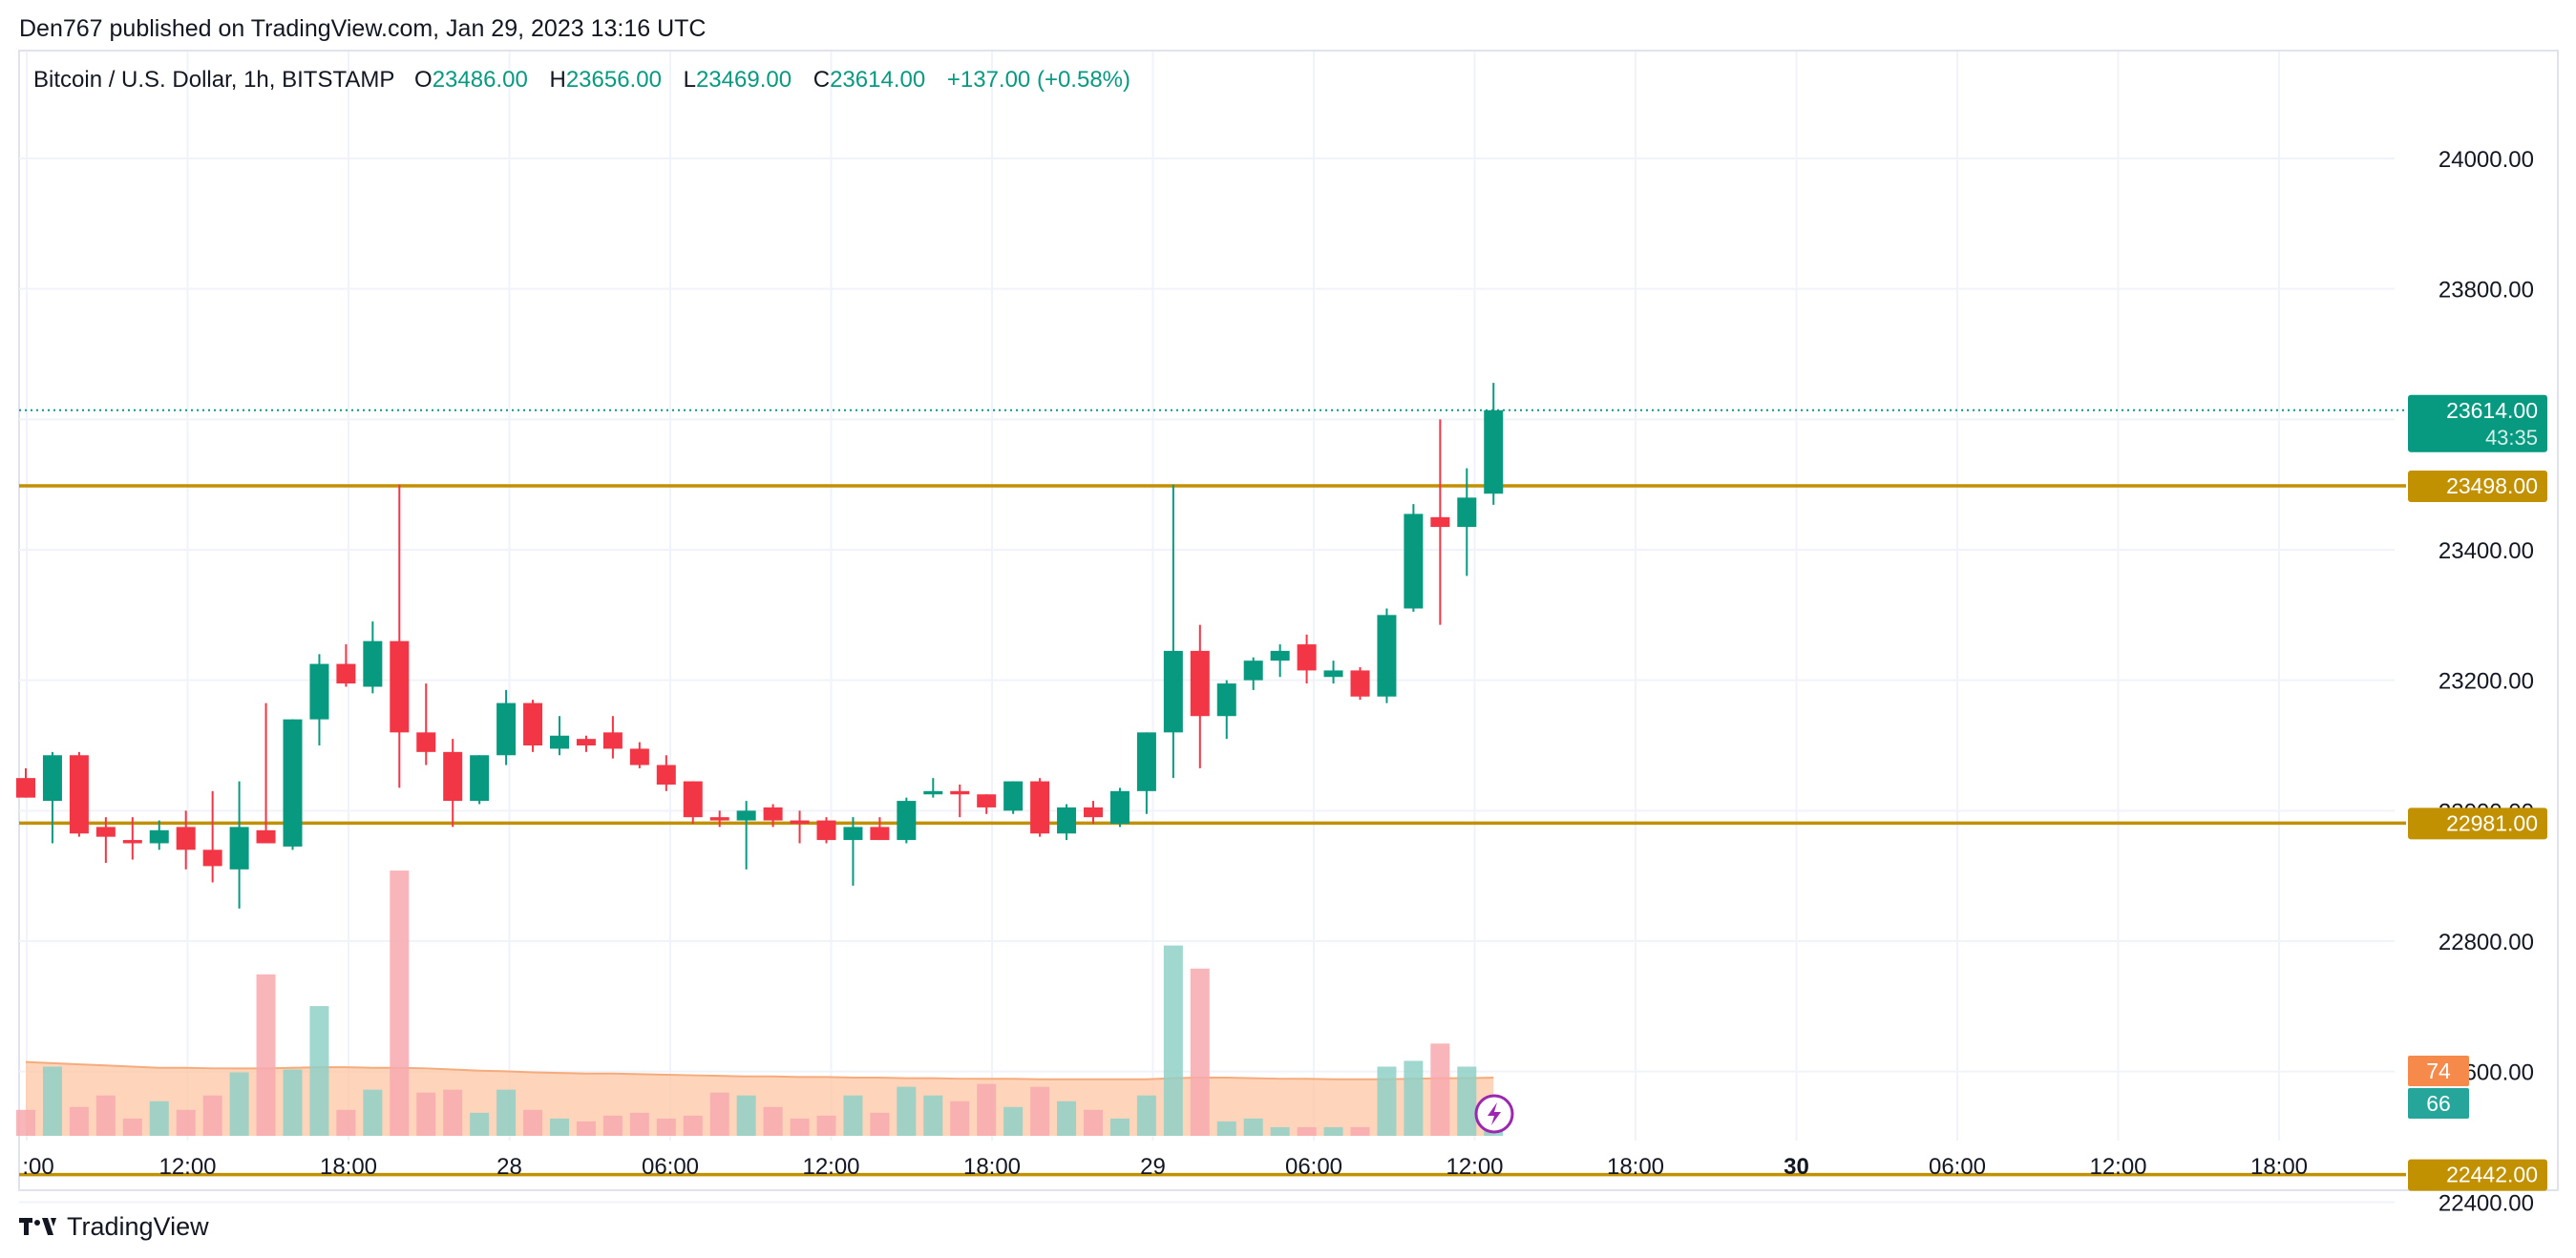 The image size is (2576, 1258). What do you see at coordinates (822, 80) in the screenshot?
I see `legend-close-label: C` at bounding box center [822, 80].